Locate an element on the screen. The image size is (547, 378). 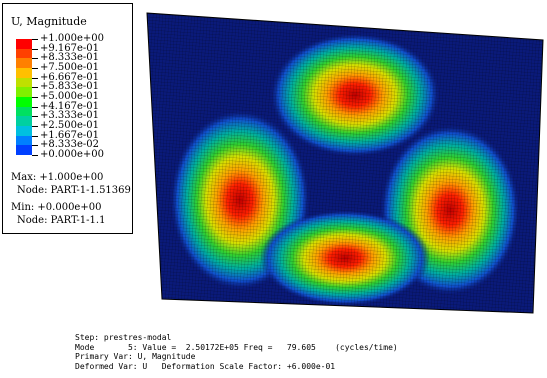
legend-level-label: +8.333e-01 is located at coordinates (70, 58).